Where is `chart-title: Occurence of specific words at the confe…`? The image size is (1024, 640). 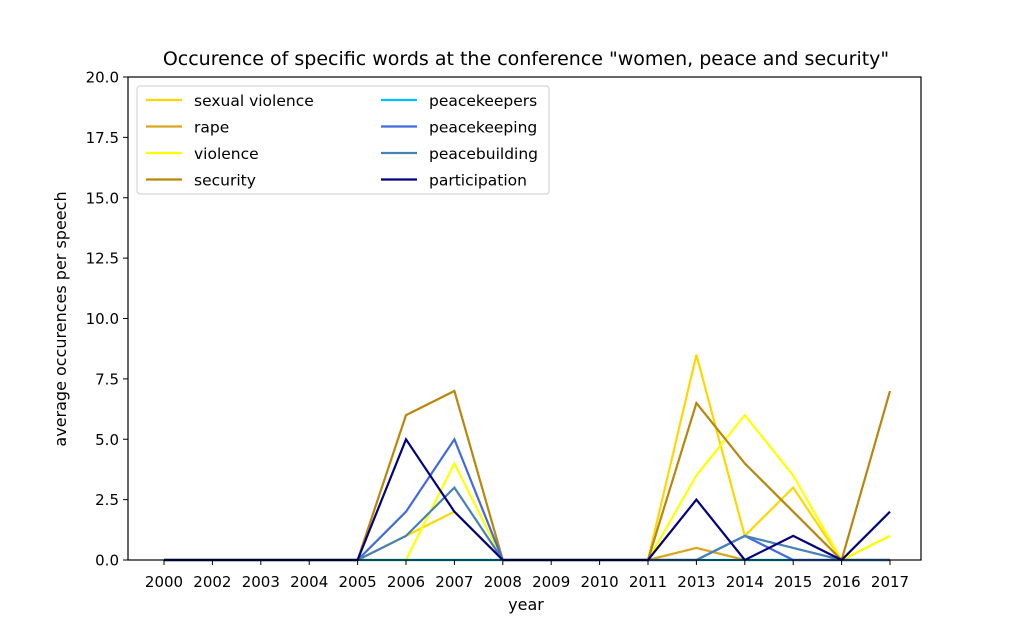 chart-title: Occurence of specific words at the confe… is located at coordinates (526, 59).